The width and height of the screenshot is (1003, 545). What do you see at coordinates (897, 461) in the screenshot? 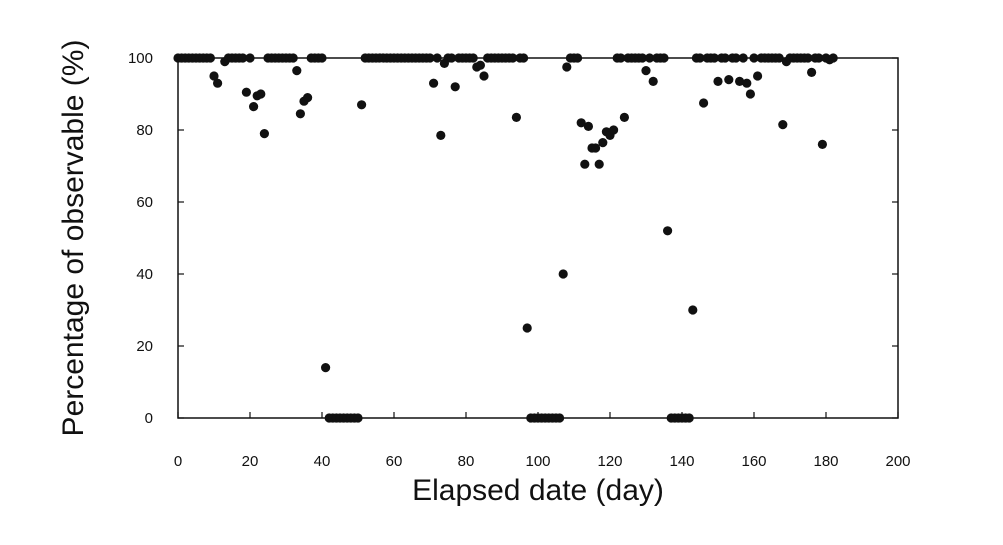
I see `x-tick-label: 200` at bounding box center [897, 461].